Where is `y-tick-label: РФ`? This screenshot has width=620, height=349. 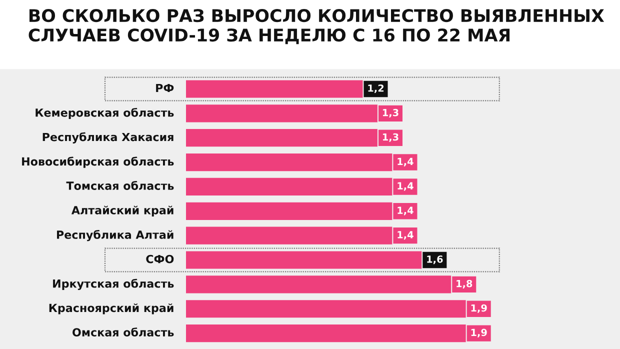 y-tick-label: РФ is located at coordinates (165, 88).